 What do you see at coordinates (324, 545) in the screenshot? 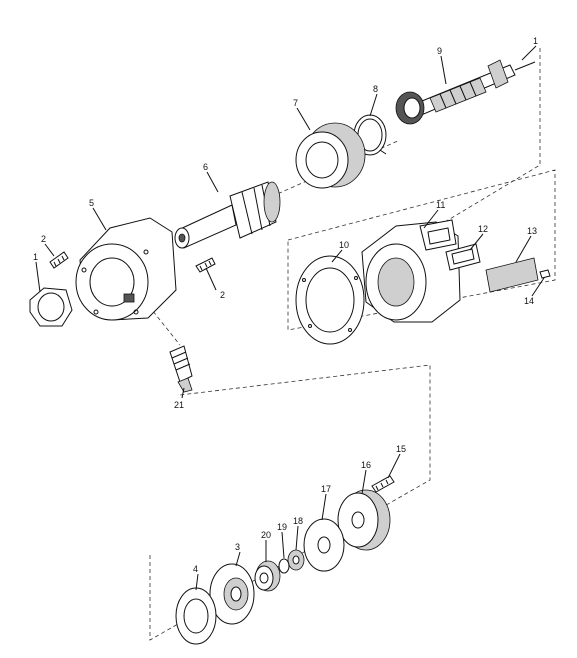
I see `part-15-flange-plate` at bounding box center [324, 545].